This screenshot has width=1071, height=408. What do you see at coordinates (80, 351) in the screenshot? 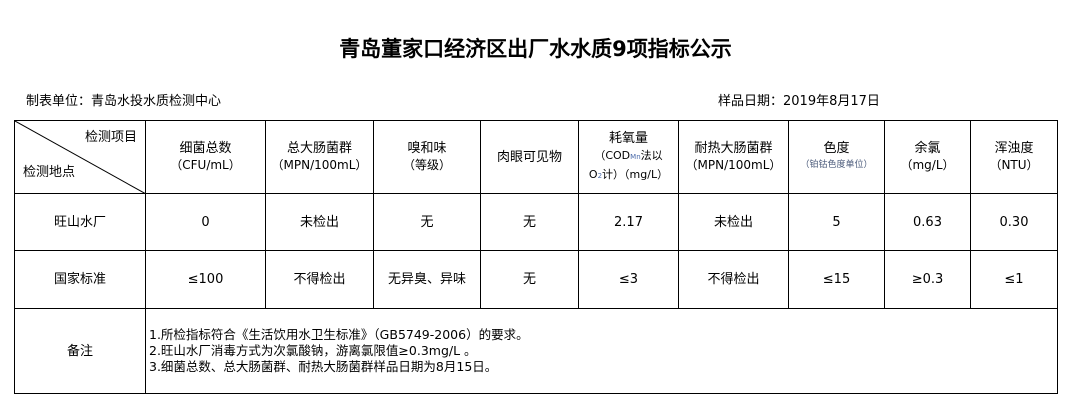
I see `notes-label: 备注` at bounding box center [80, 351].